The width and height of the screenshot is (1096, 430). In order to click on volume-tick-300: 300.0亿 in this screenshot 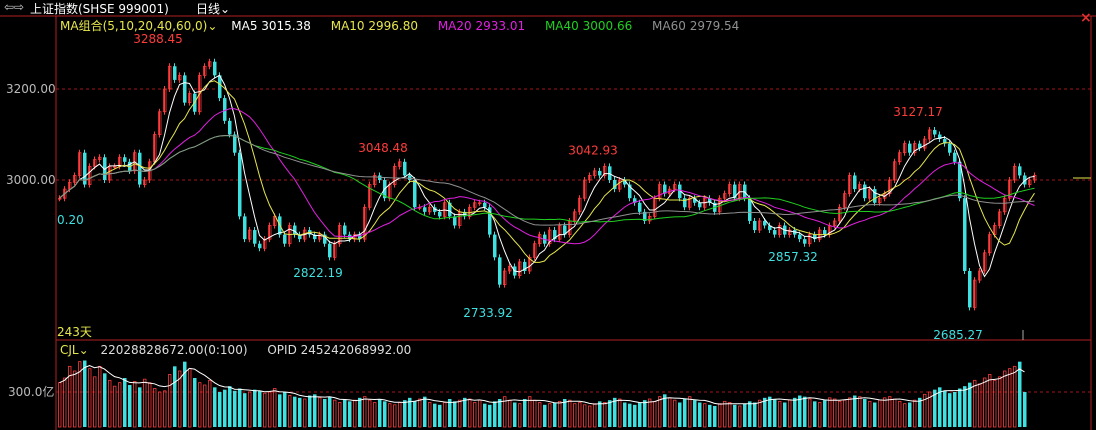, I will do `click(31, 391)`.